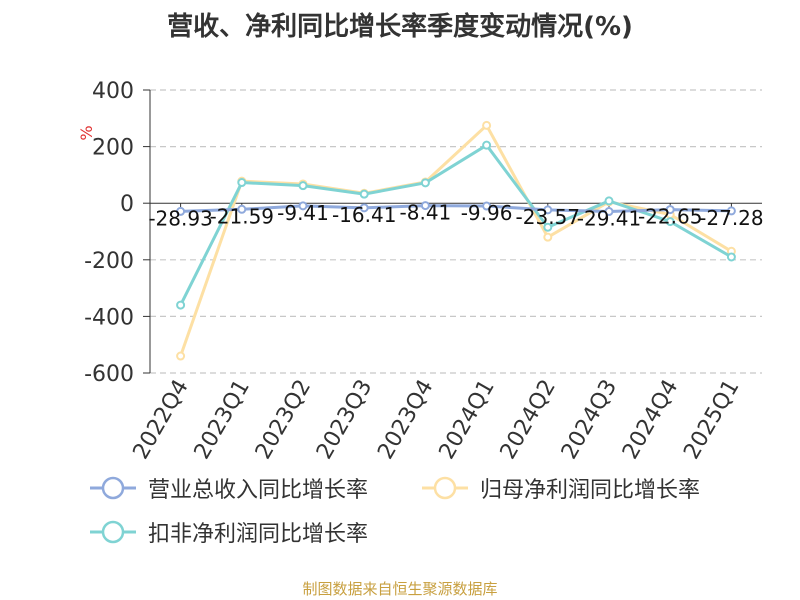 This screenshot has width=800, height=600. I want to click on x-tick-label: 2023Q2, so click(283, 420).